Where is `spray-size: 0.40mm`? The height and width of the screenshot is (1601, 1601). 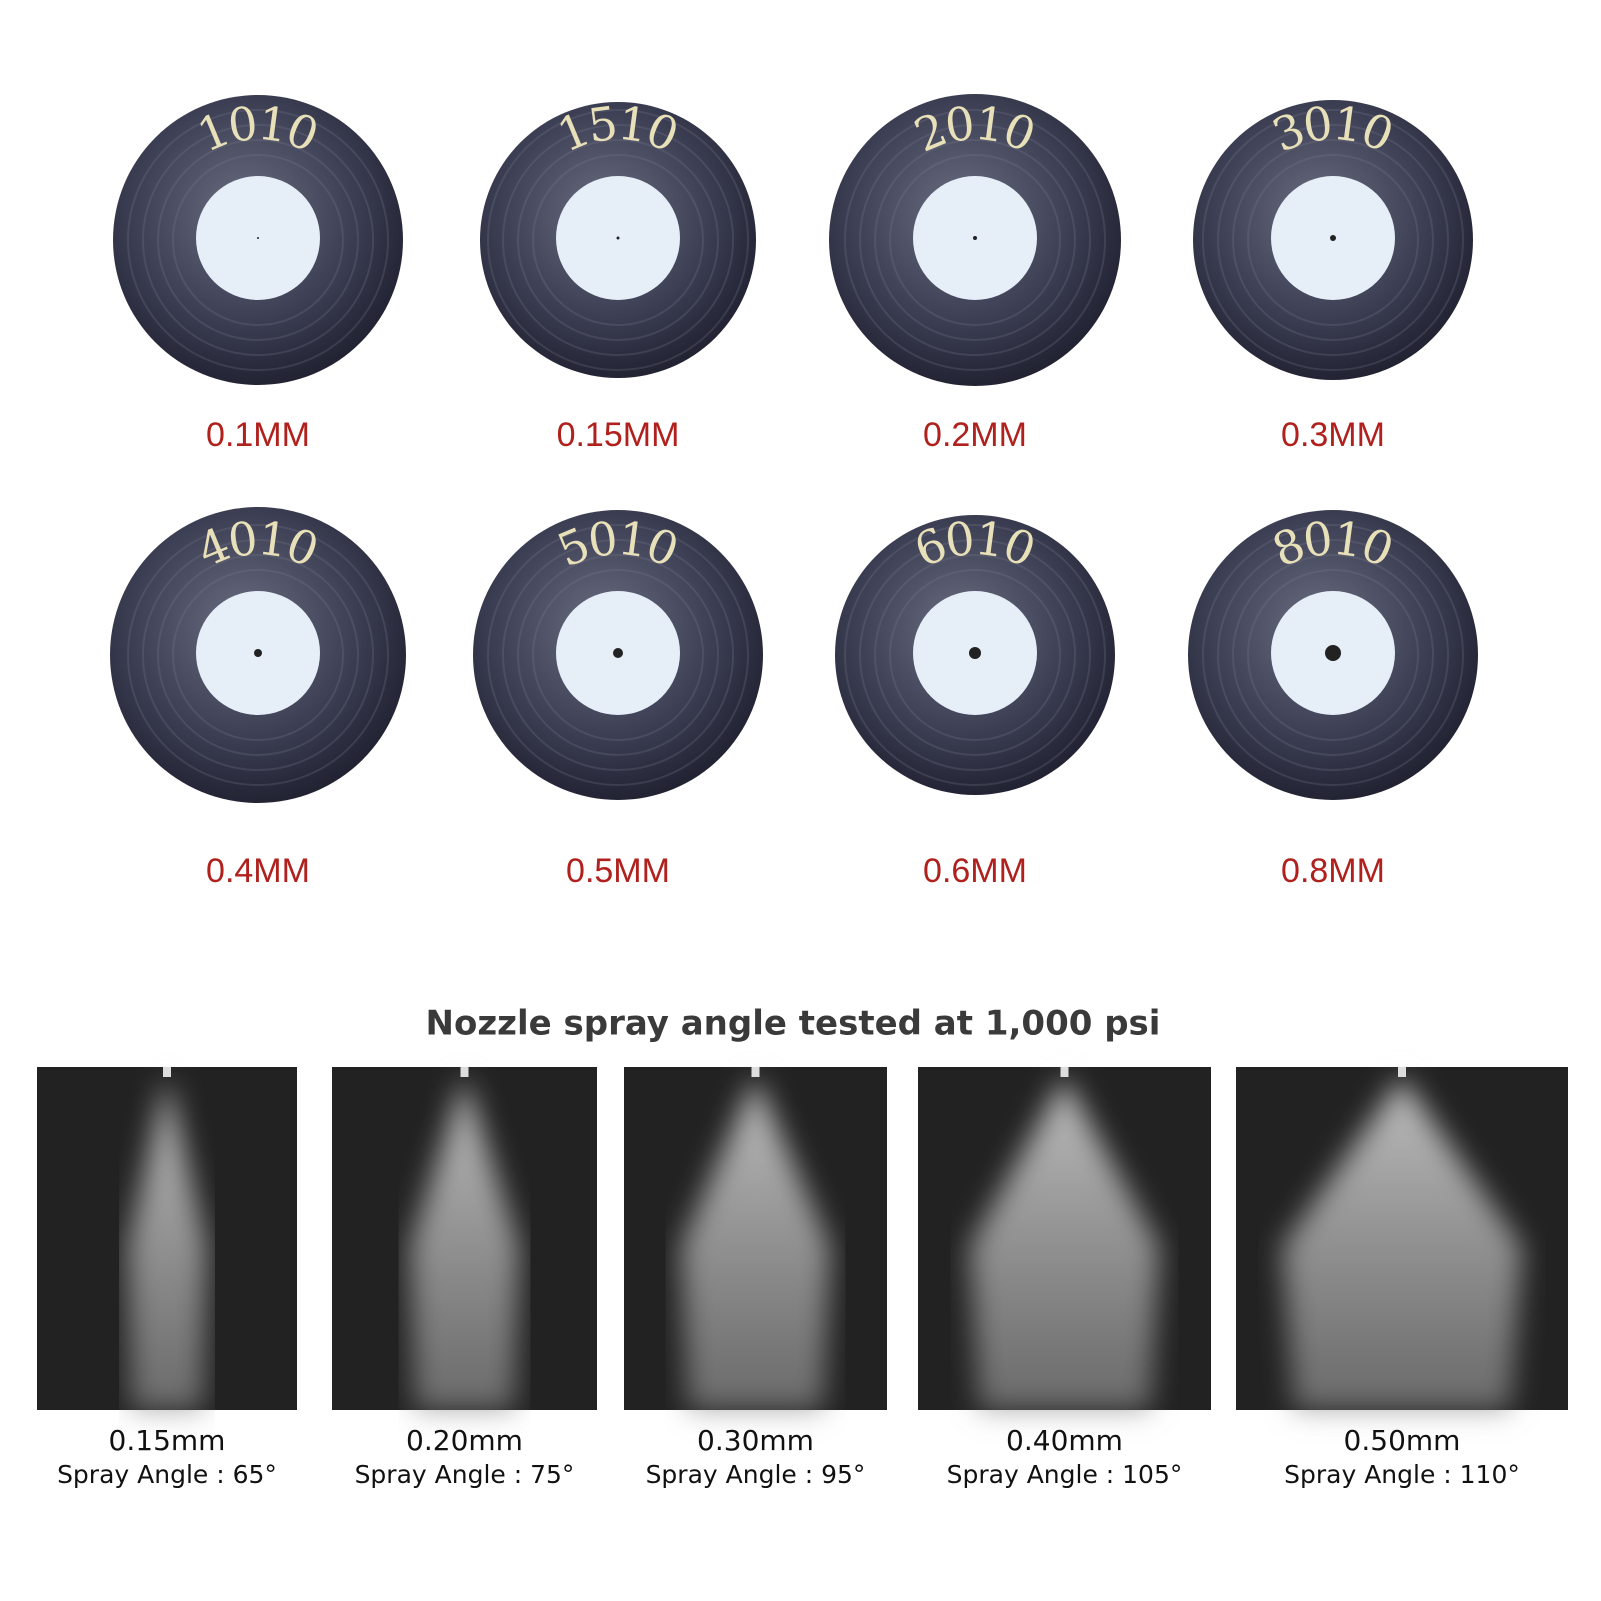 spray-size: 0.40mm is located at coordinates (1064, 1440).